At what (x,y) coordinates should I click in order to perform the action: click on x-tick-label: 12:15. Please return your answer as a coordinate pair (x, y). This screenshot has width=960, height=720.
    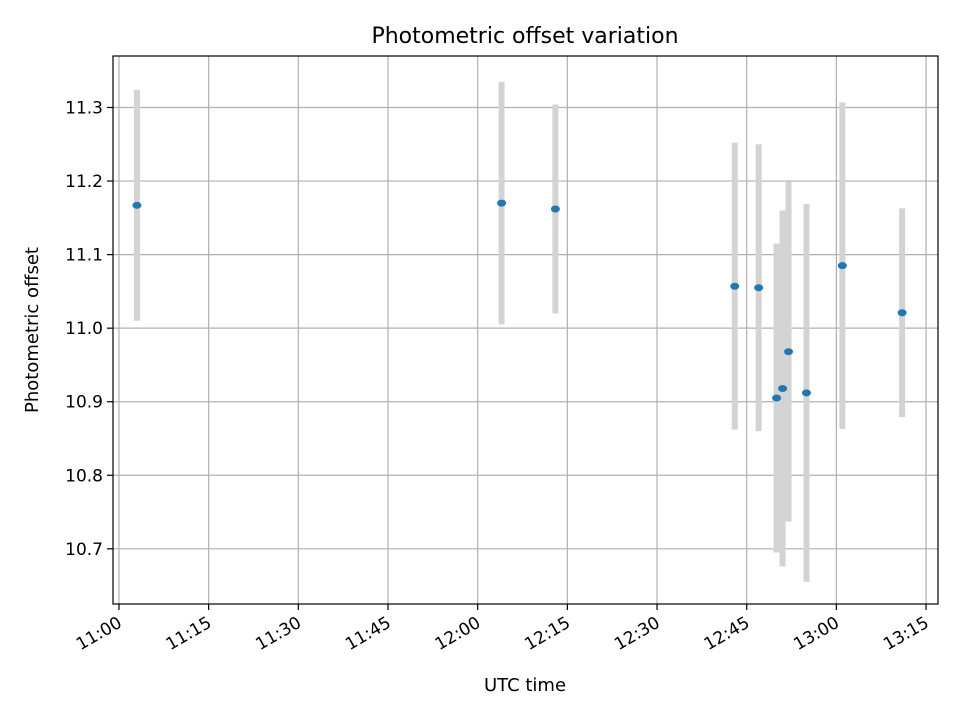
    Looking at the image, I should click on (547, 634).